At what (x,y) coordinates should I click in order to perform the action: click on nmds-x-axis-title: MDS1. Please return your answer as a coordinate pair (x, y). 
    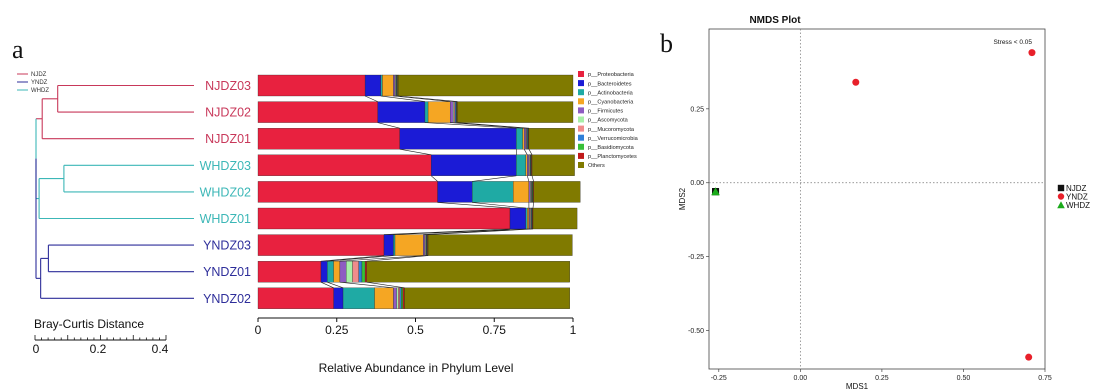
    Looking at the image, I should click on (857, 386).